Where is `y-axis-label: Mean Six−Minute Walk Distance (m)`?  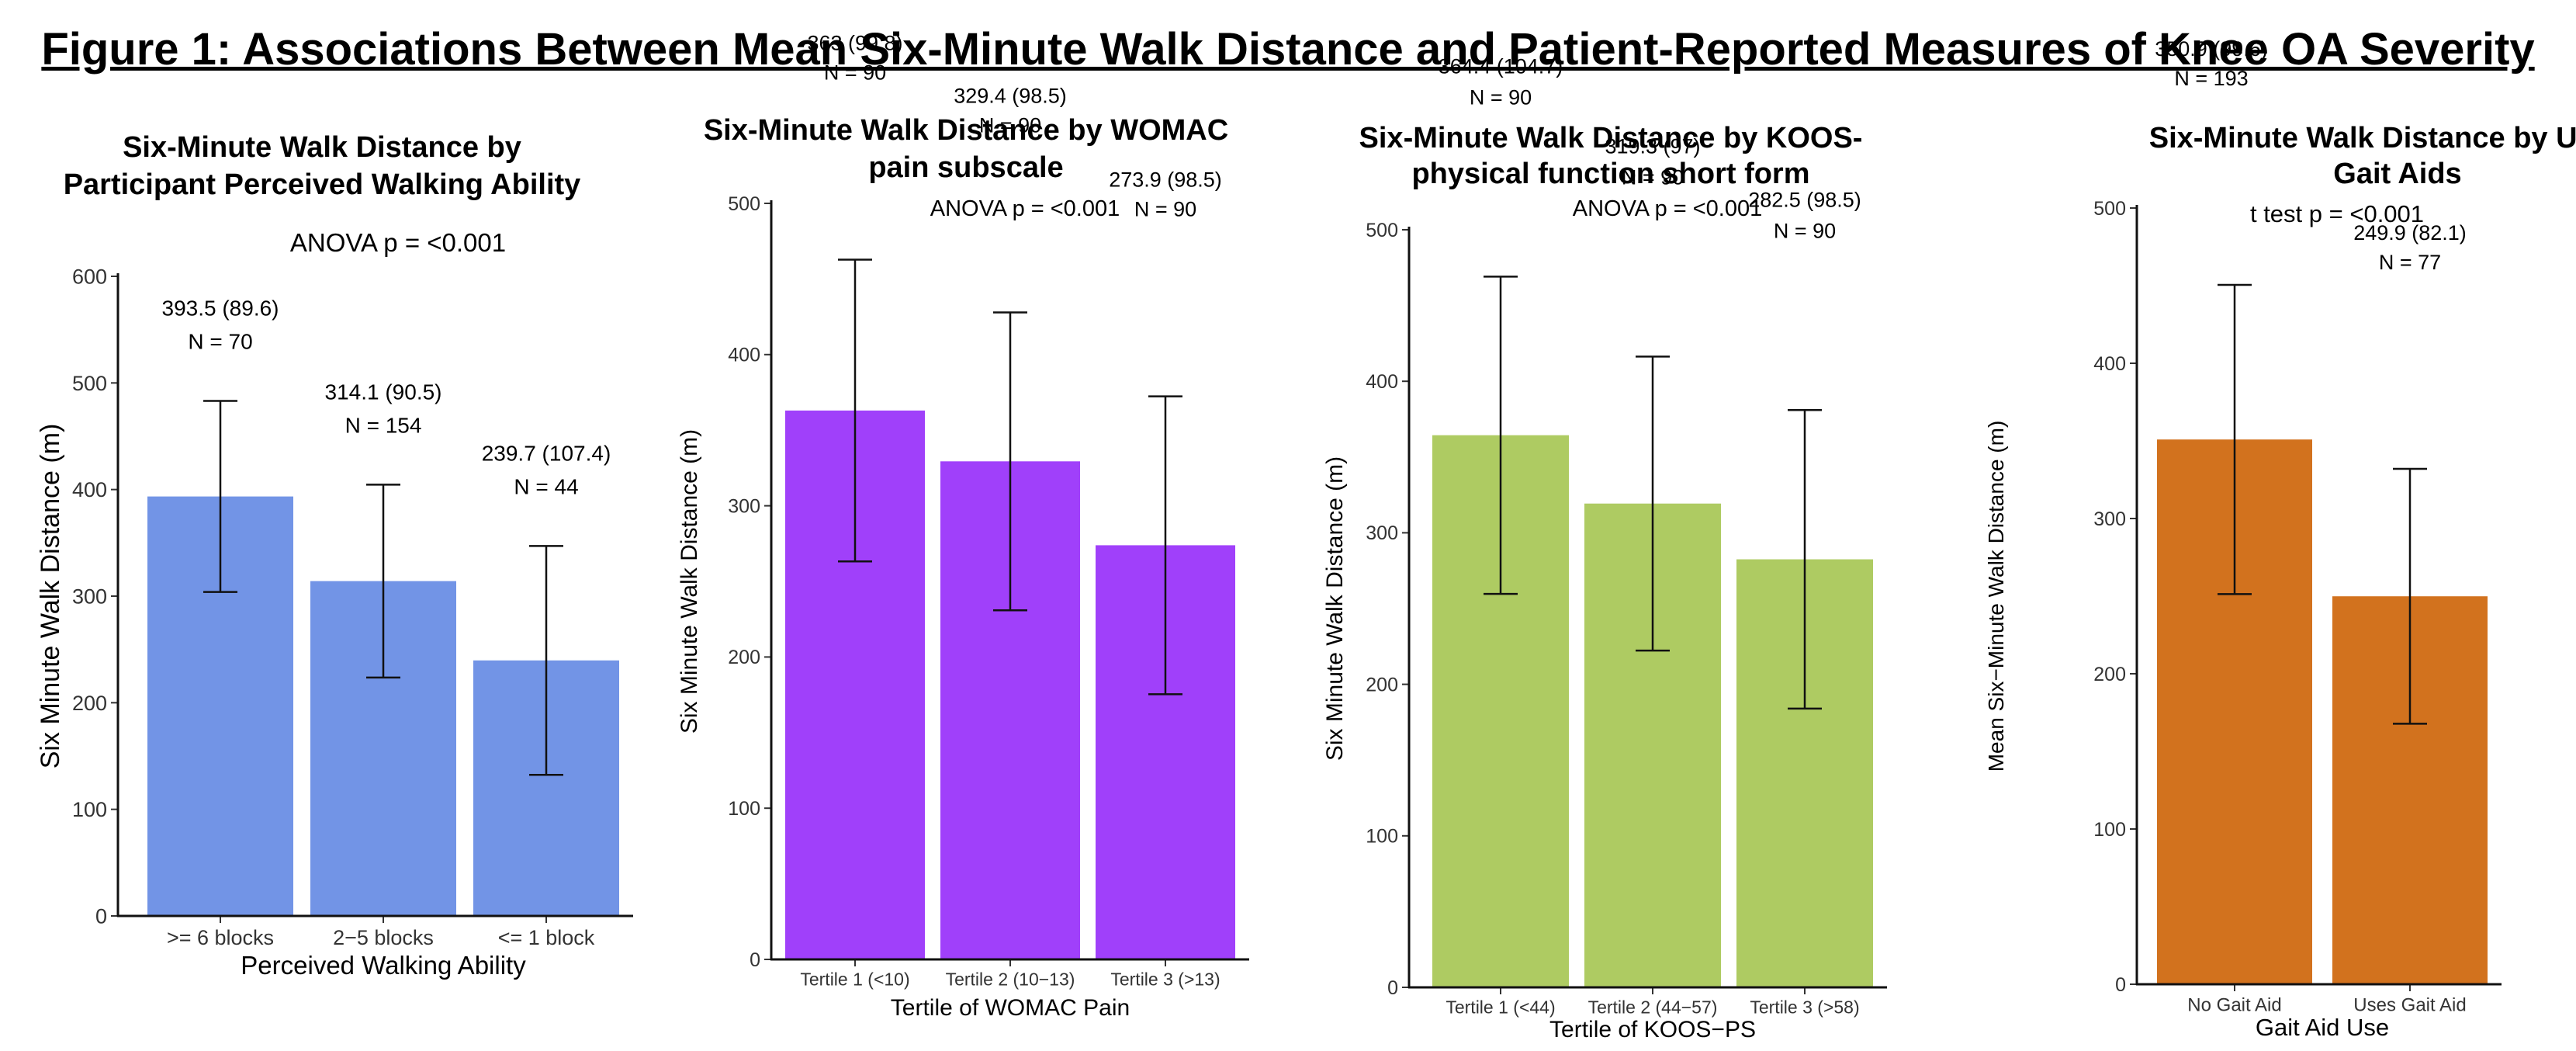 y-axis-label: Mean Six−Minute Walk Distance (m) is located at coordinates (1996, 597).